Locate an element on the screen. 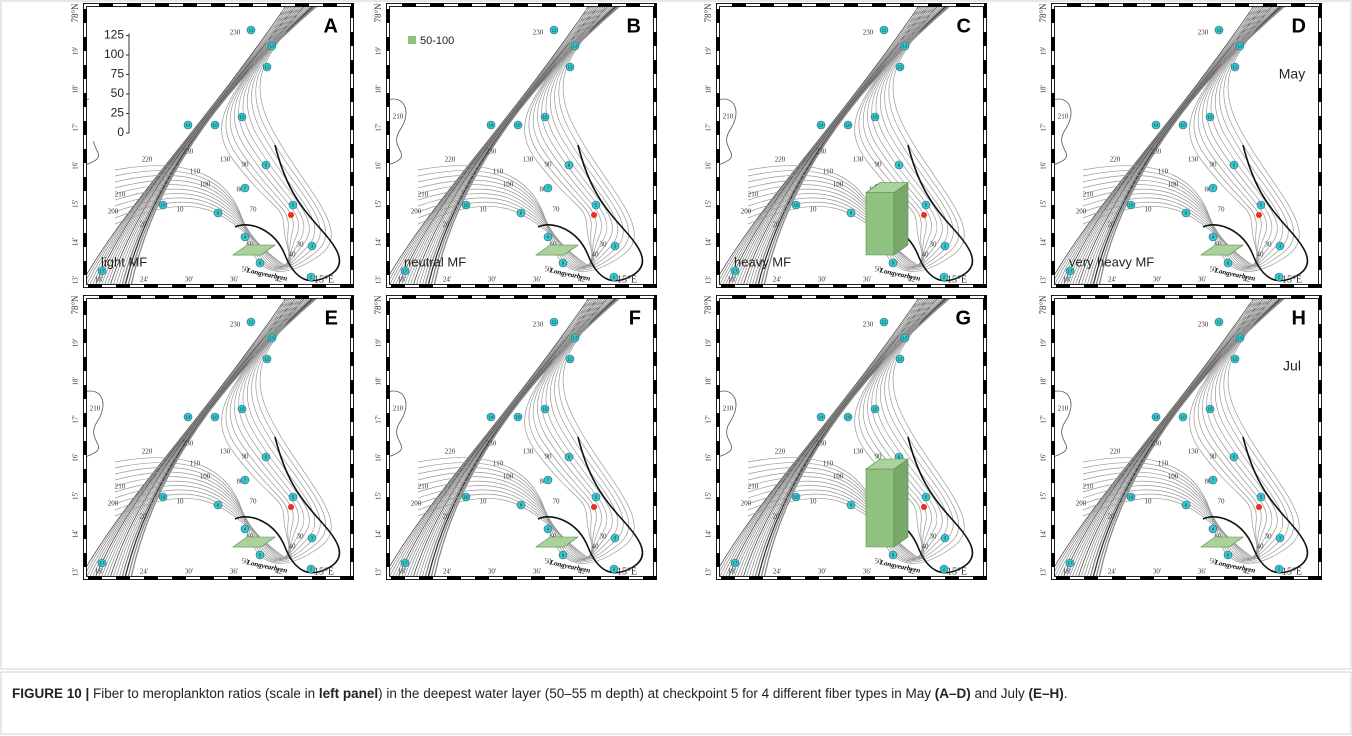 The width and height of the screenshot is (1352, 736). lat-label: 78°N is located at coordinates (708, 305).